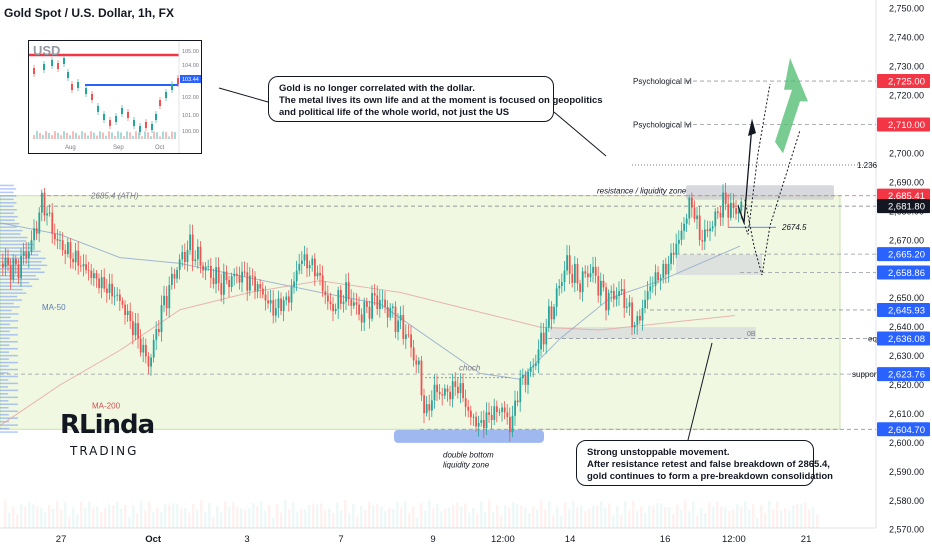 This screenshot has width=932, height=550. I want to click on price-axis-tick: 2,570.00, so click(906, 530).